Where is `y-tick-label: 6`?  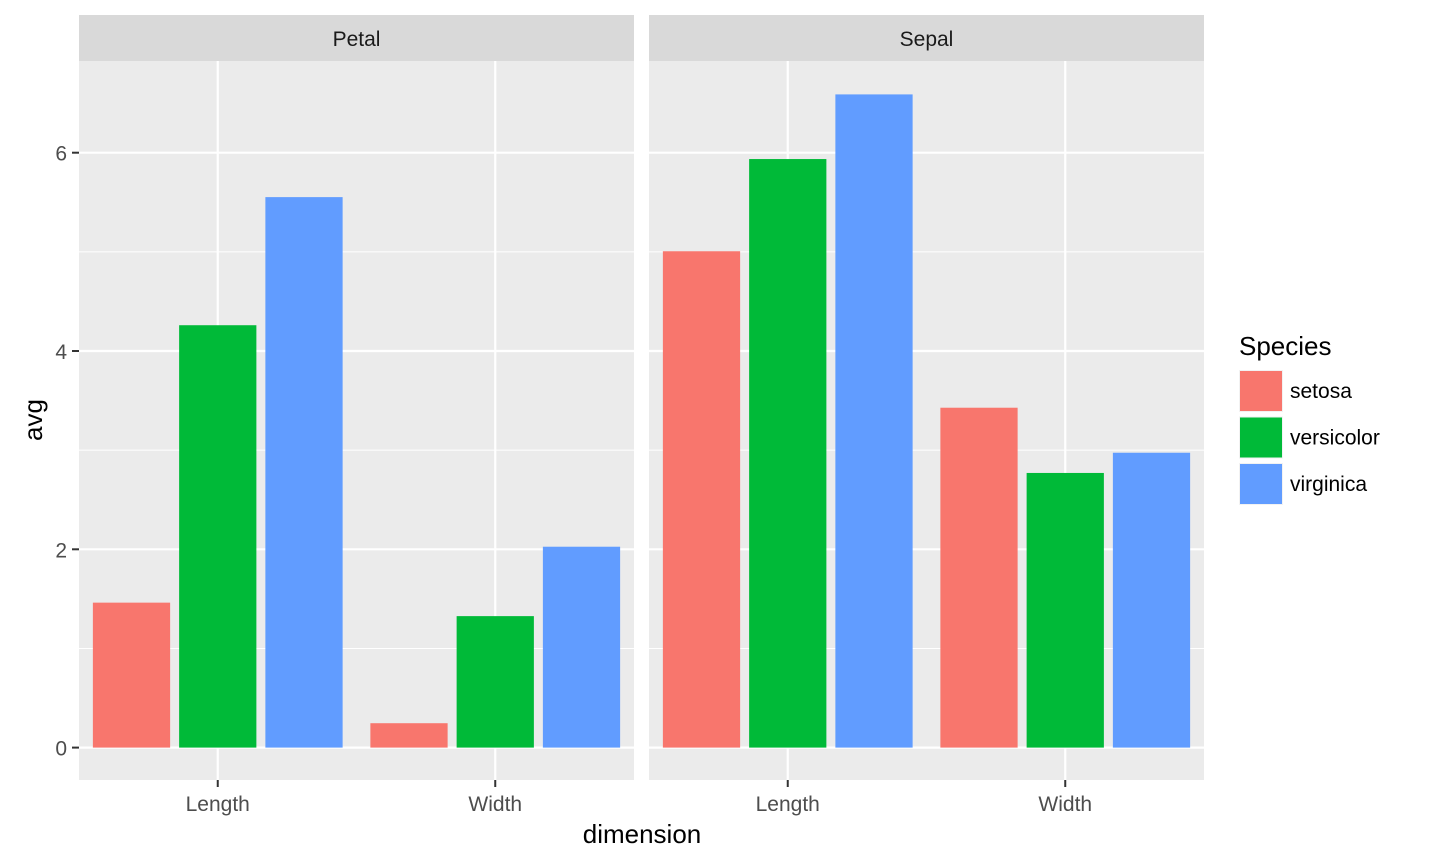 y-tick-label: 6 is located at coordinates (61, 154).